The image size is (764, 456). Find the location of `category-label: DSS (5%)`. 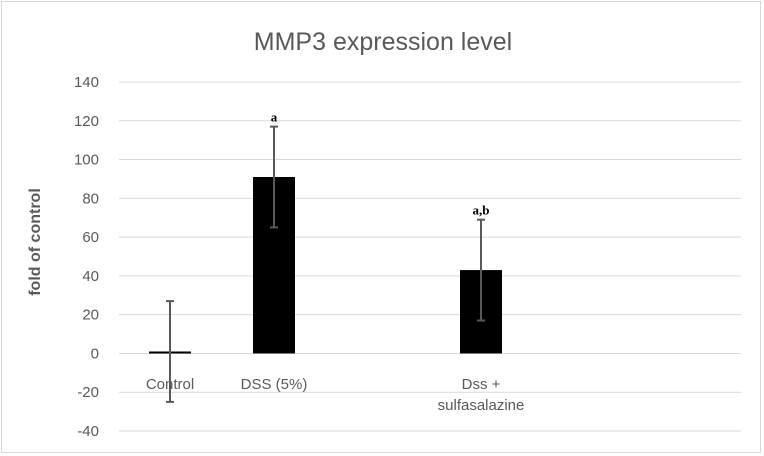

category-label: DSS (5%) is located at coordinates (274, 384).